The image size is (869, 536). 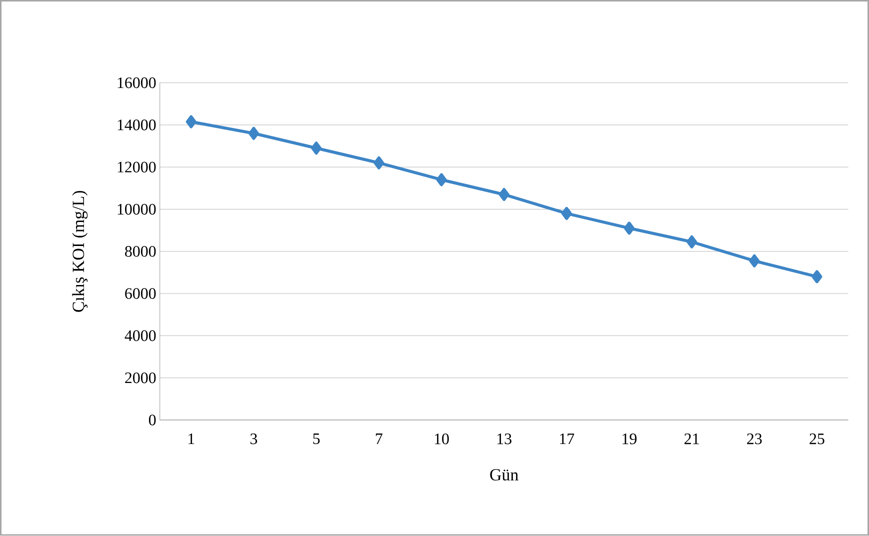 What do you see at coordinates (441, 439) in the screenshot?
I see `x-tick-label: 10` at bounding box center [441, 439].